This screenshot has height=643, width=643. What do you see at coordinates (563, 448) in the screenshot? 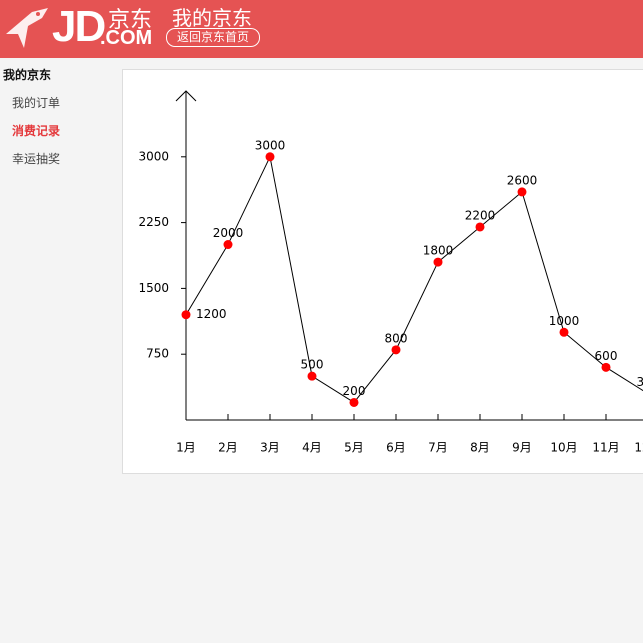
I see `x-tick-label: 10月` at bounding box center [563, 448].